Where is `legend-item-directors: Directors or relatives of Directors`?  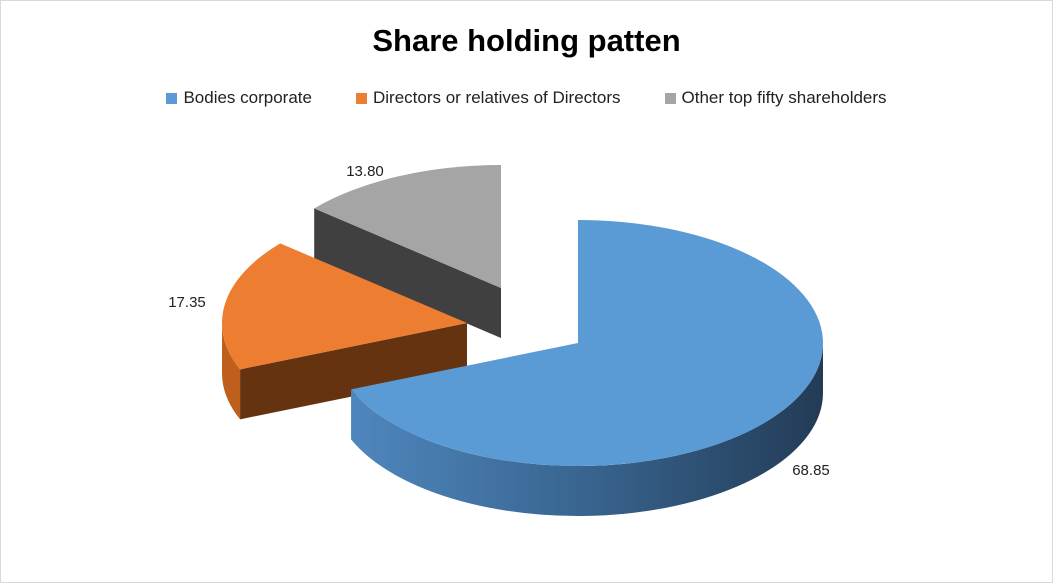 legend-item-directors: Directors or relatives of Directors is located at coordinates (488, 98).